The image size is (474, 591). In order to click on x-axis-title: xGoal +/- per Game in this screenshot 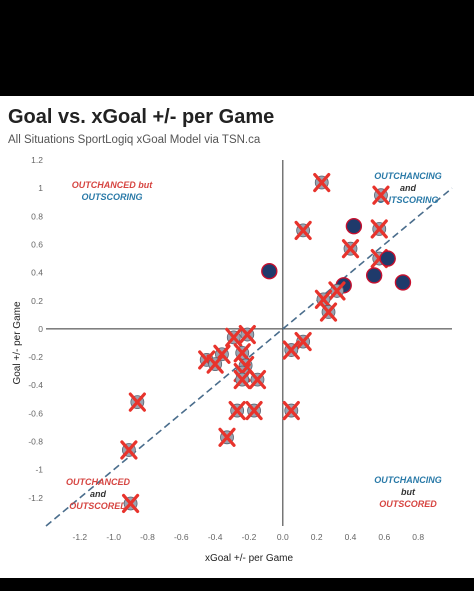, I will do `click(249, 558)`.